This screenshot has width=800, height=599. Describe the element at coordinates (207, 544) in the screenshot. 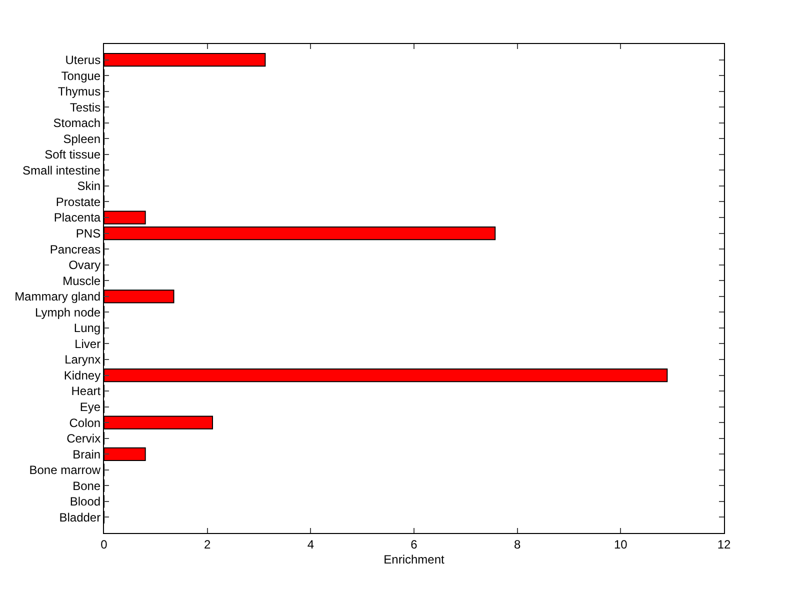

I see `x-tick-label: 2` at that location.